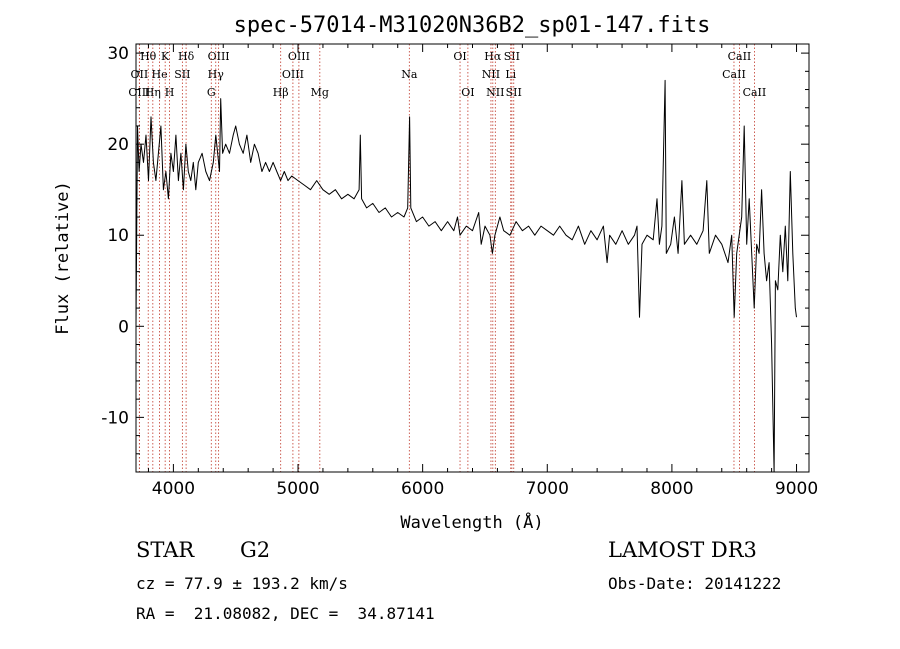 This screenshot has width=900, height=649. What do you see at coordinates (472, 25) in the screenshot?
I see `chart-title: spec-57014-M31020N36B2_sp01-147.fits` at bounding box center [472, 25].